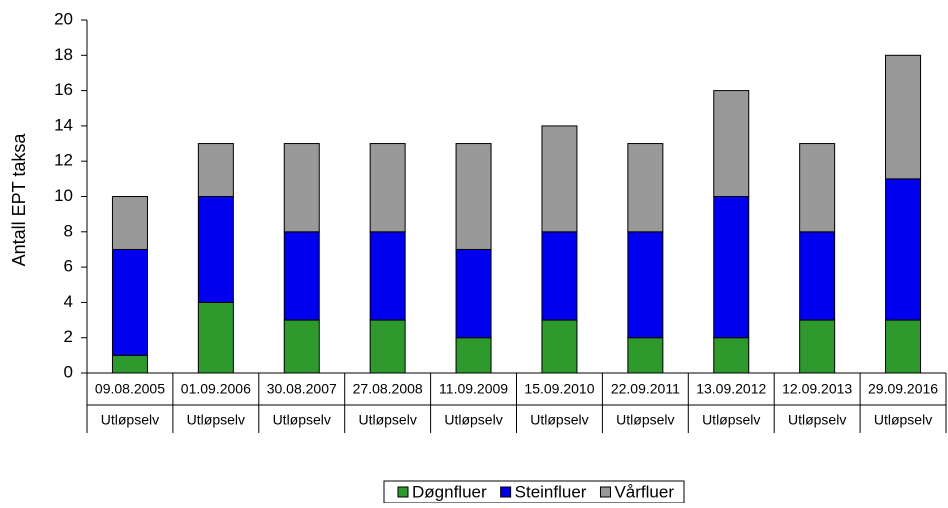  Describe the element at coordinates (817, 389) in the screenshot. I see `x-tick-label: 12.09.2013` at that location.